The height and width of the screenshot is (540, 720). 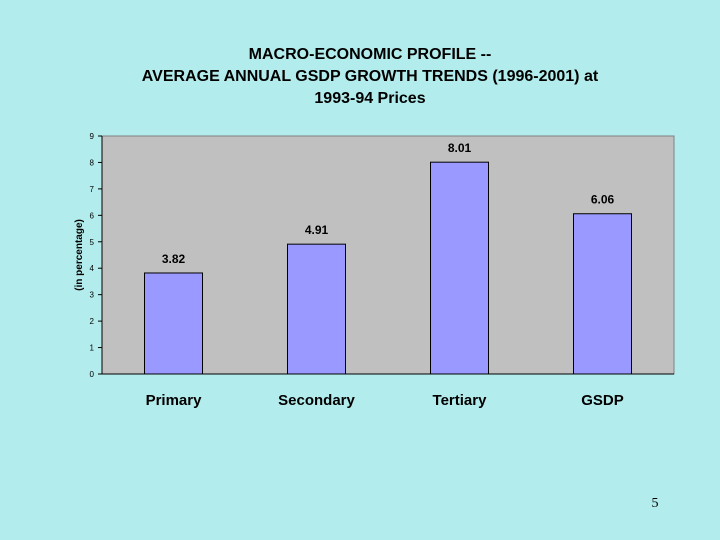 I want to click on bar-primary, so click(x=173, y=323).